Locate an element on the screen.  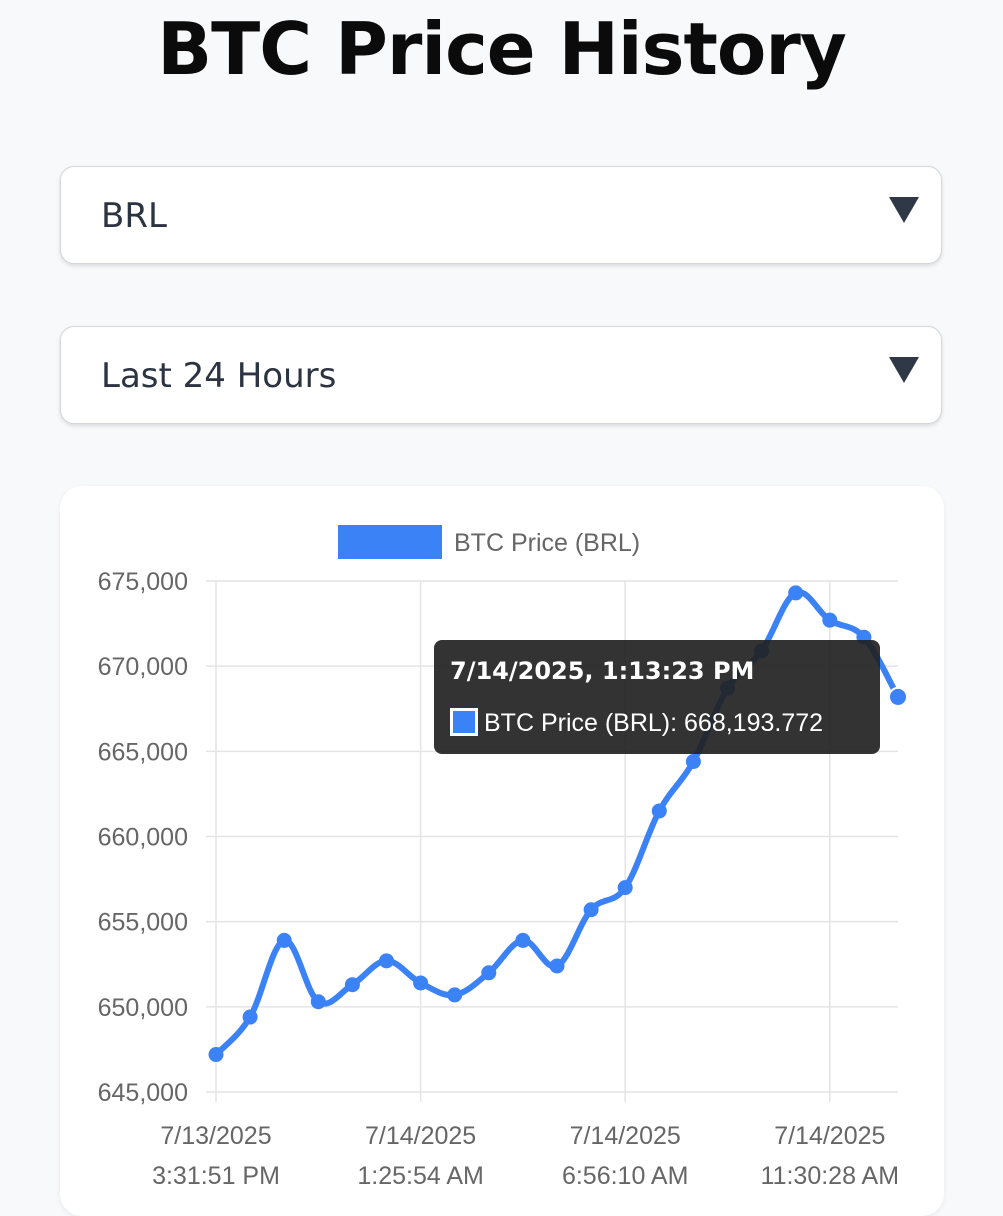
y-tick-label: 675,000 is located at coordinates (143, 582).